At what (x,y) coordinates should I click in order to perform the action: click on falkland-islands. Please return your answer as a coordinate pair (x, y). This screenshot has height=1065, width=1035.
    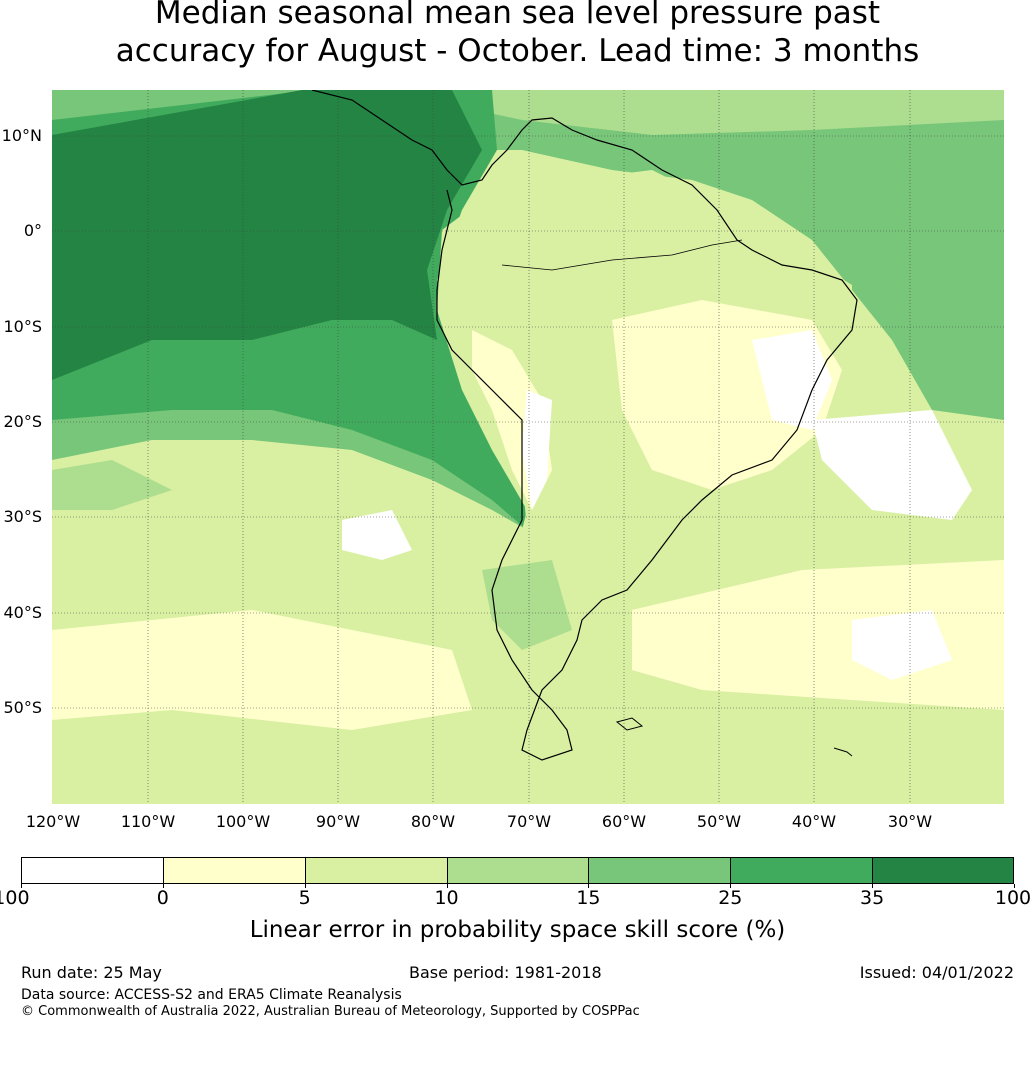
    Looking at the image, I should click on (629, 724).